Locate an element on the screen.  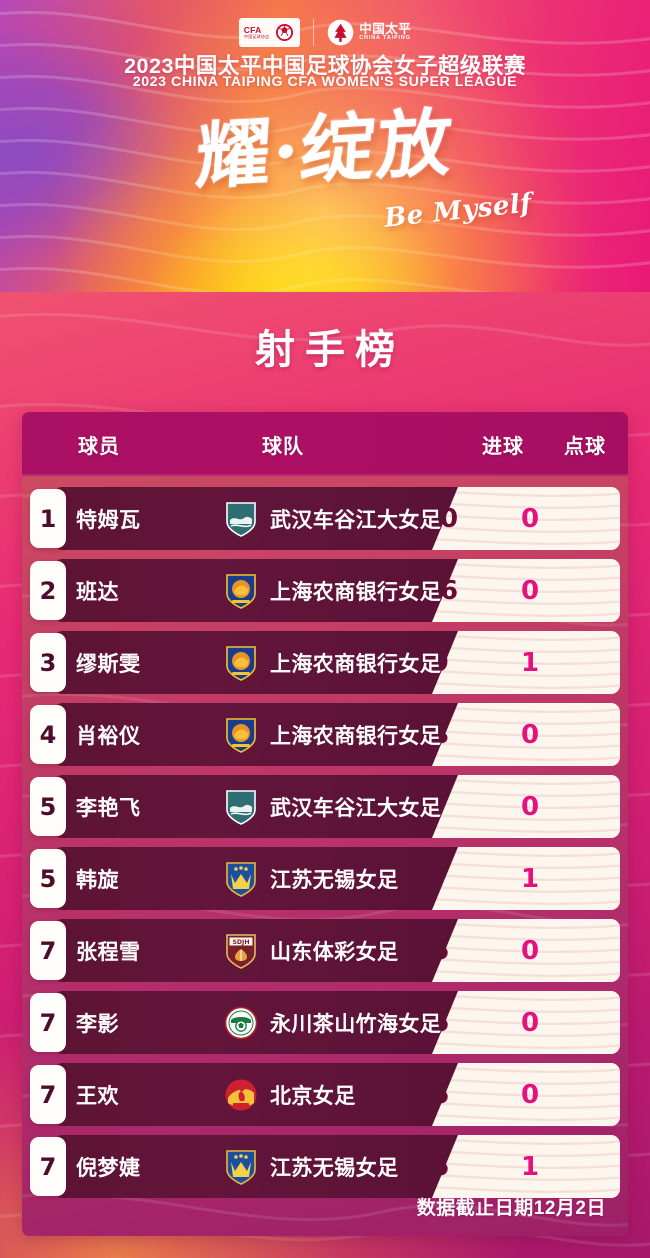
row-name-plate: 张程雪 SDJH 山东体彩女足 is located at coordinates (256, 950).